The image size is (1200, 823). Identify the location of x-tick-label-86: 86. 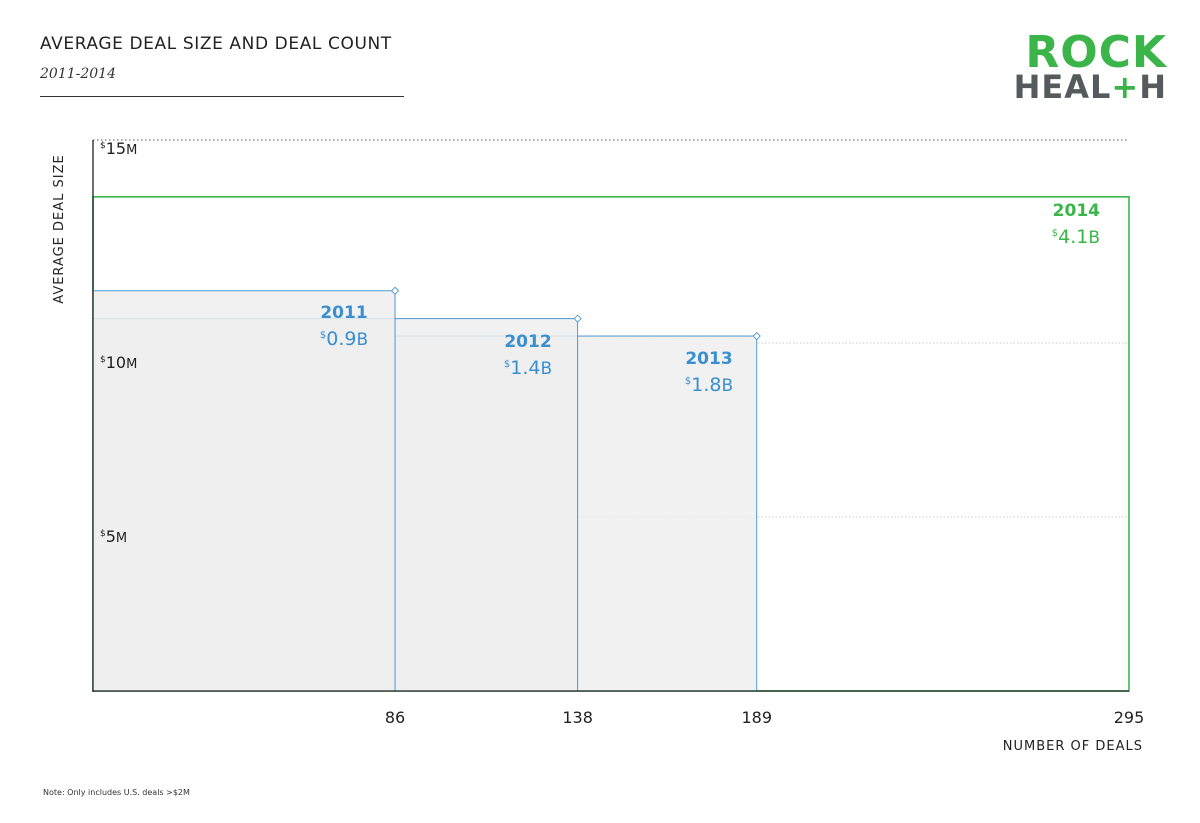
(395, 717).